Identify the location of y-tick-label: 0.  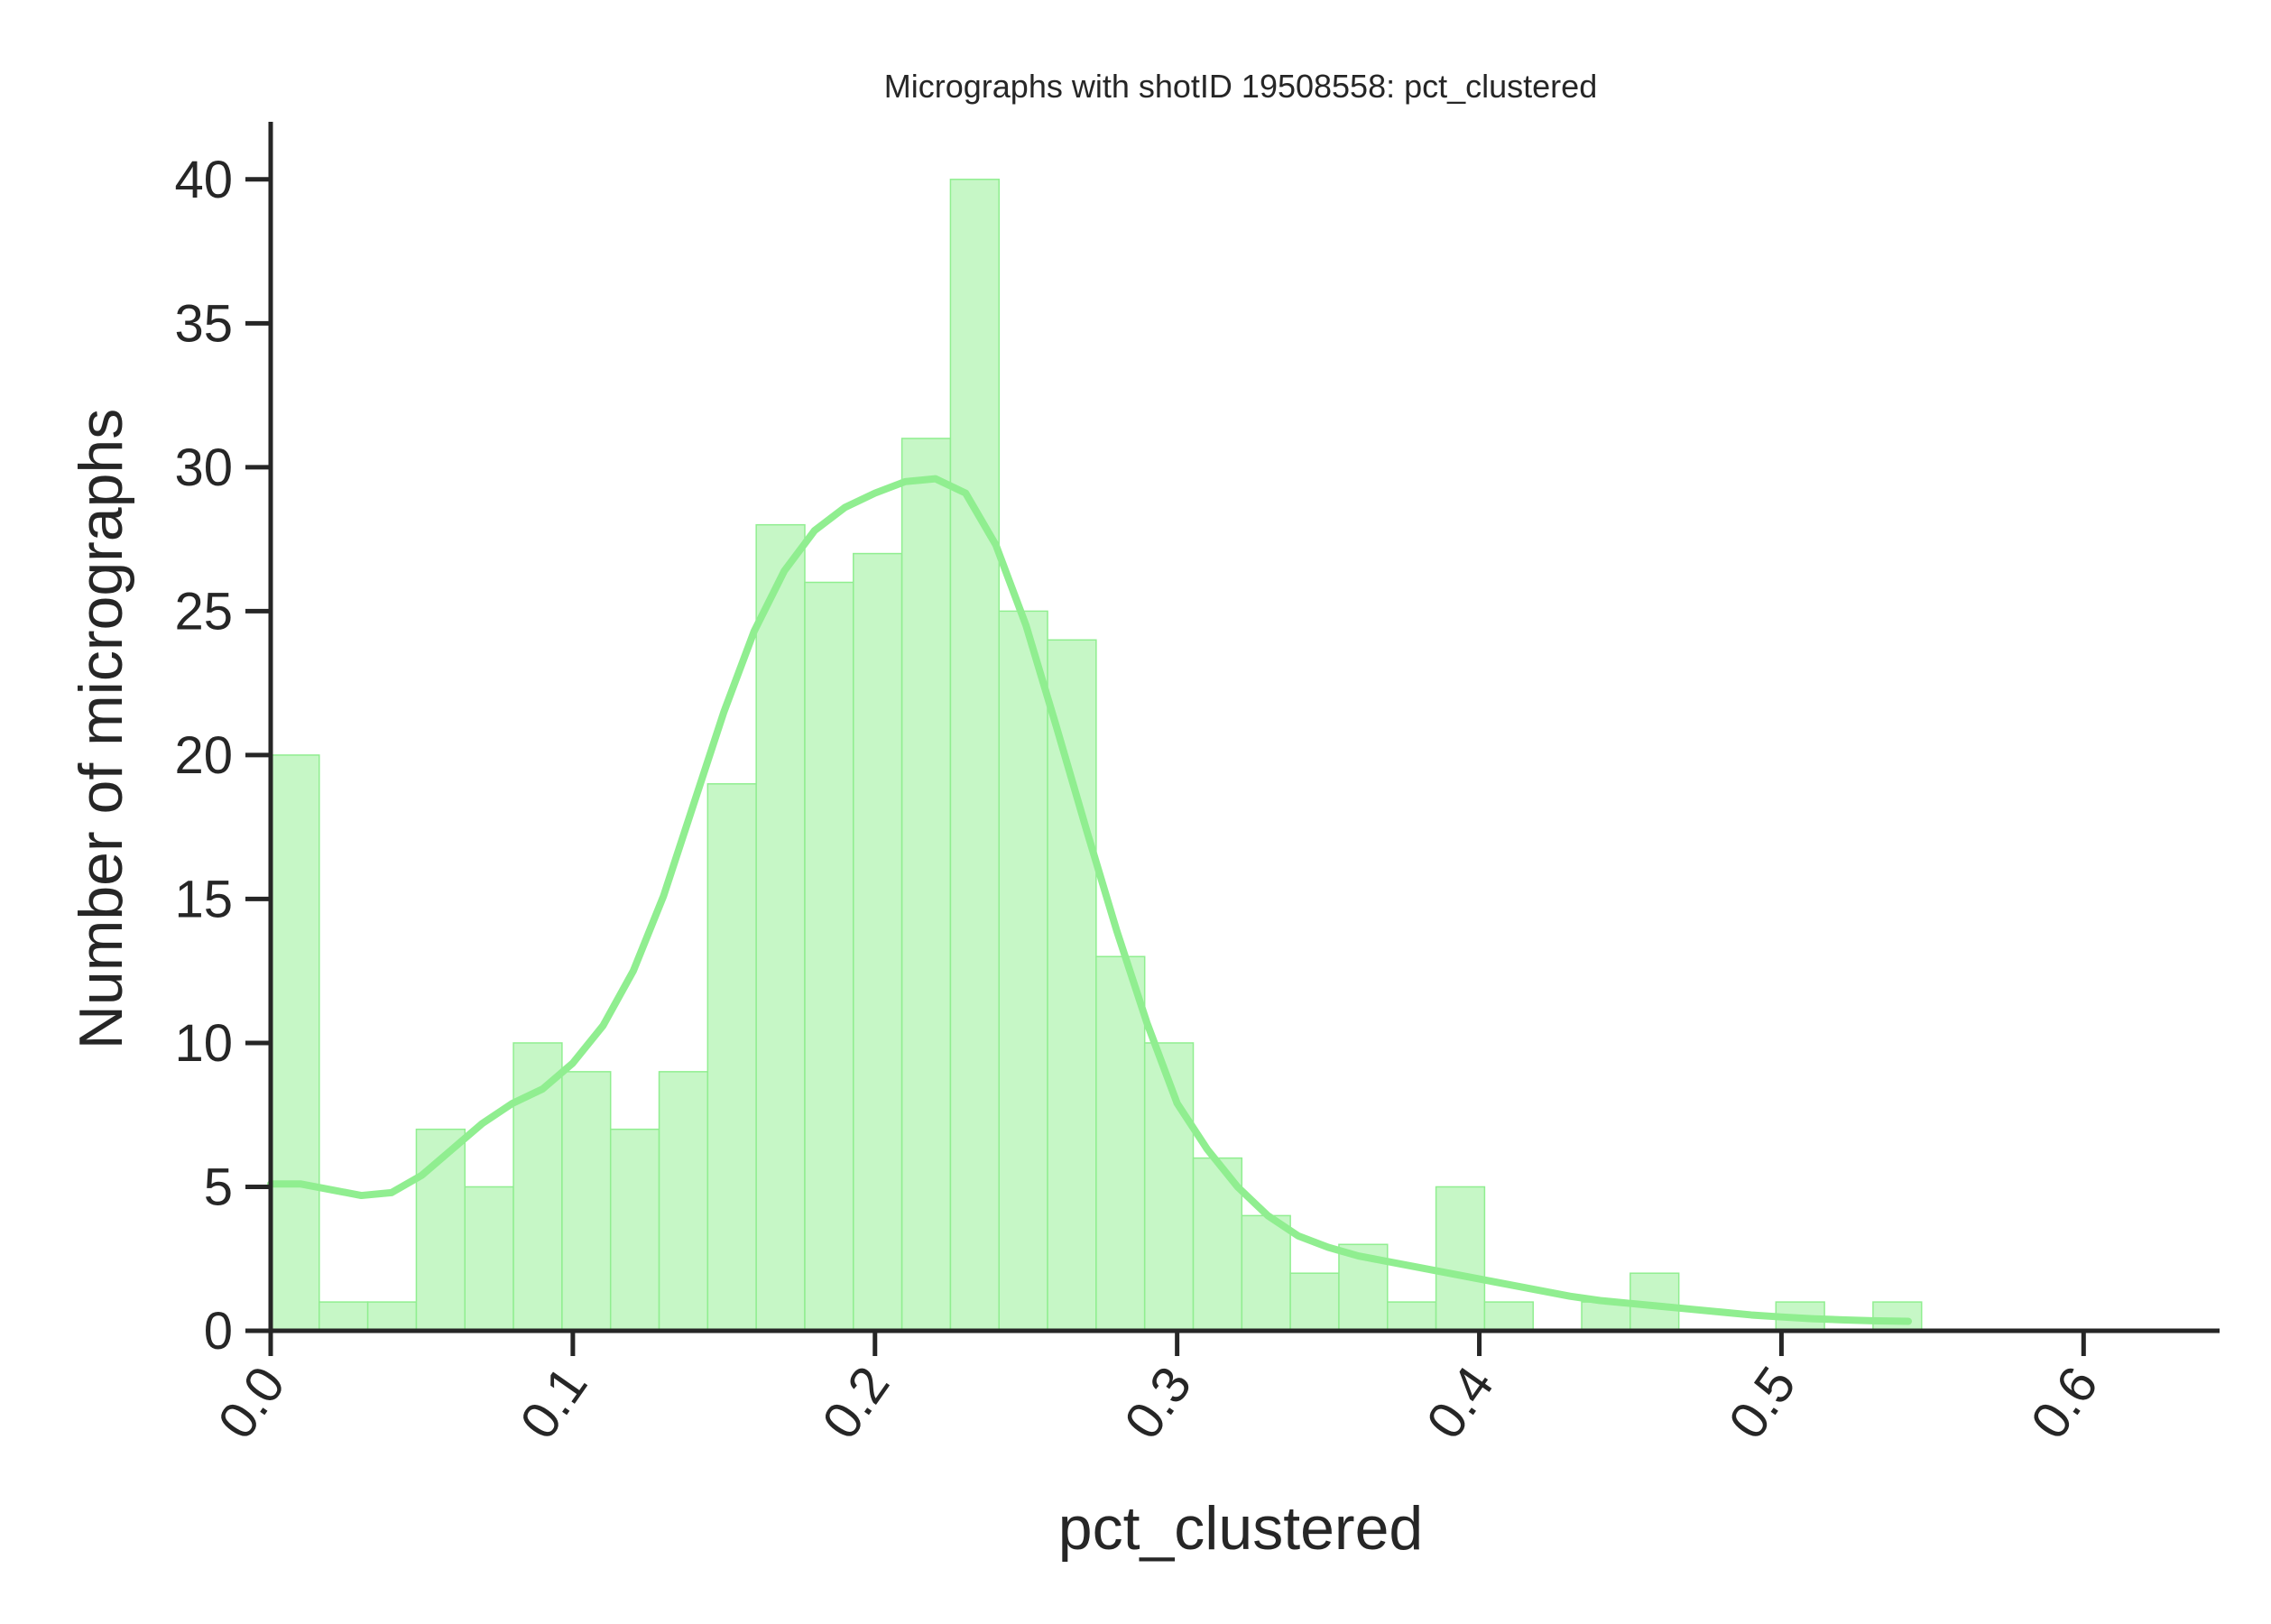
(218, 1332).